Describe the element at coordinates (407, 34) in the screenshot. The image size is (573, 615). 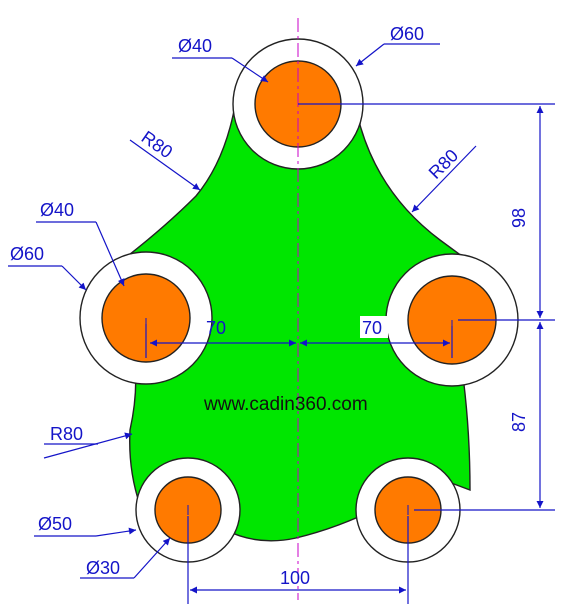
I see `top-boss-dia-label: Ø60` at that location.